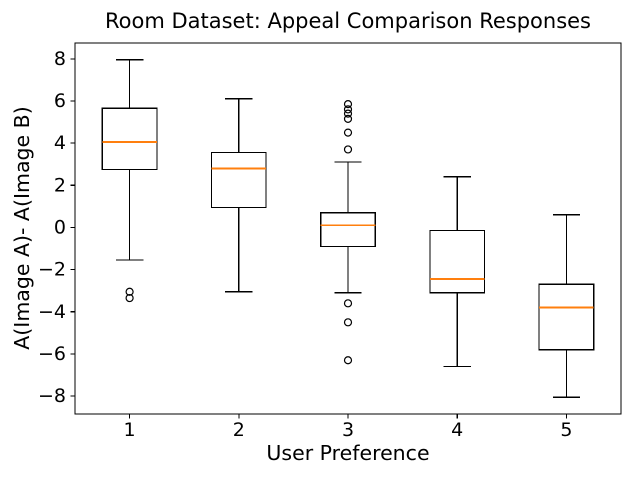 Image resolution: width=640 pixels, height=480 pixels. Describe the element at coordinates (52, 396) in the screenshot. I see `y-tick-label: −8` at that location.